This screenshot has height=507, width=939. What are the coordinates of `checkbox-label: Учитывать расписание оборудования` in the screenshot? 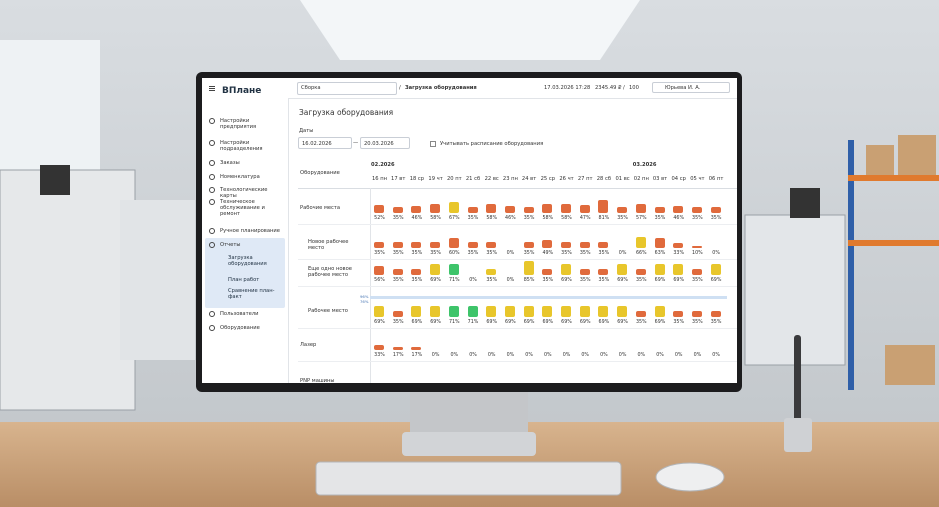 It's located at (492, 144).